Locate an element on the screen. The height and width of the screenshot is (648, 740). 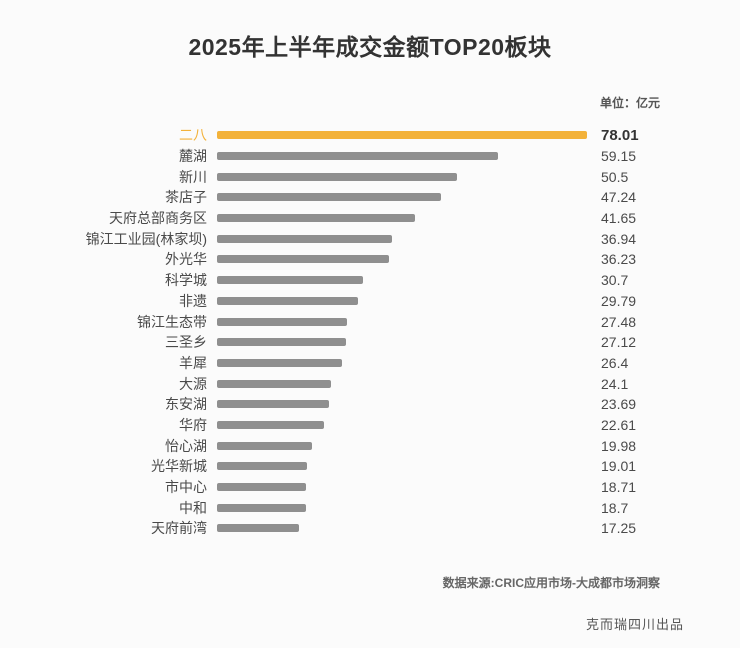
bar-label: 新川 is located at coordinates (193, 176).